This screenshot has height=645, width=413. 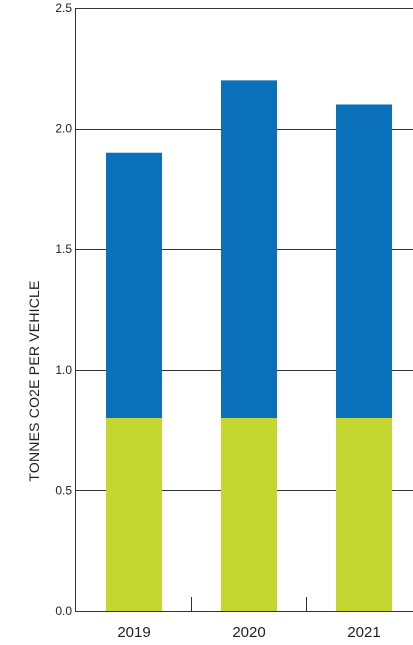 What do you see at coordinates (363, 632) in the screenshot?
I see `x-tick-label: 2021` at bounding box center [363, 632].